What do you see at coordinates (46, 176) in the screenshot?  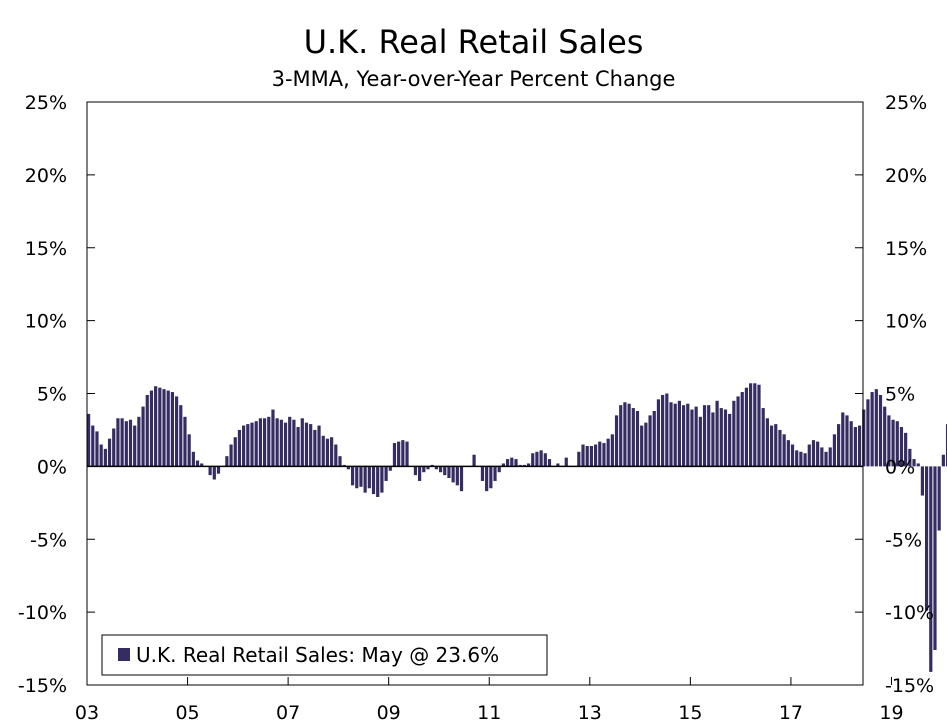 I see `y-tick-label-left: 20%` at bounding box center [46, 176].